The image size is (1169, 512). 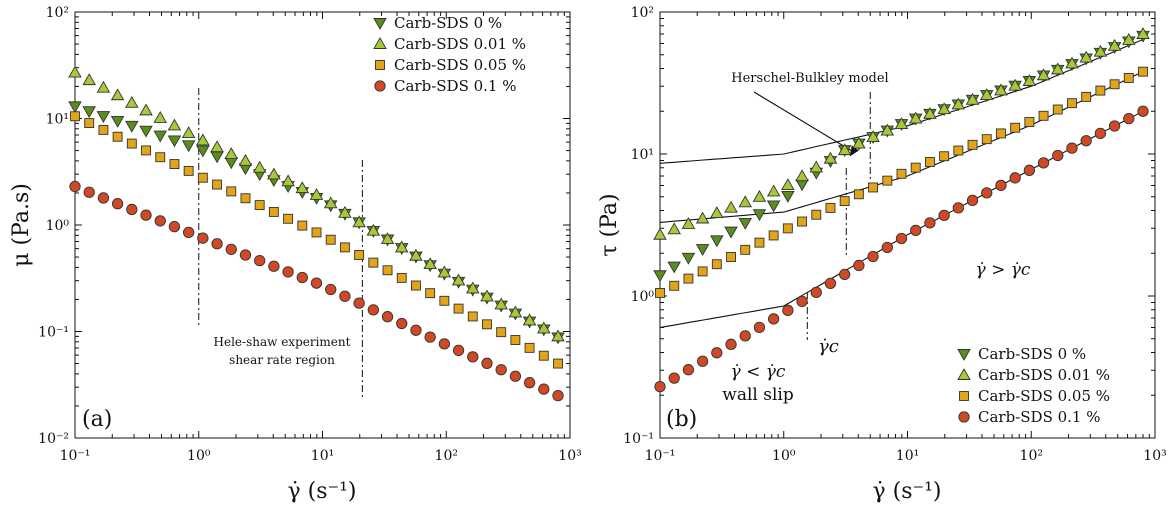 What do you see at coordinates (828, 346) in the screenshot?
I see `gamma-c-label: γ̇c` at bounding box center [828, 346].